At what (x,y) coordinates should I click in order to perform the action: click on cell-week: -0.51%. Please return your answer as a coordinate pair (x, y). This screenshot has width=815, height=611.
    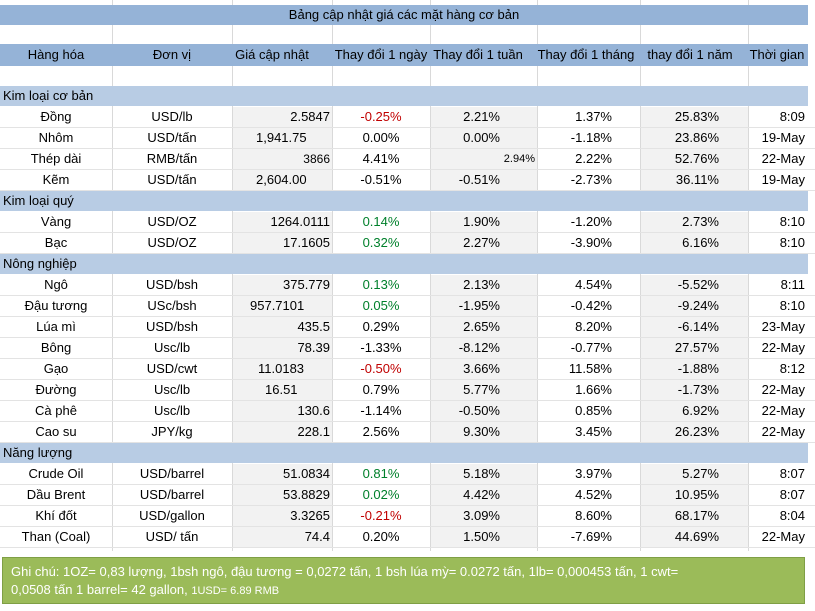
    Looking at the image, I should click on (479, 179).